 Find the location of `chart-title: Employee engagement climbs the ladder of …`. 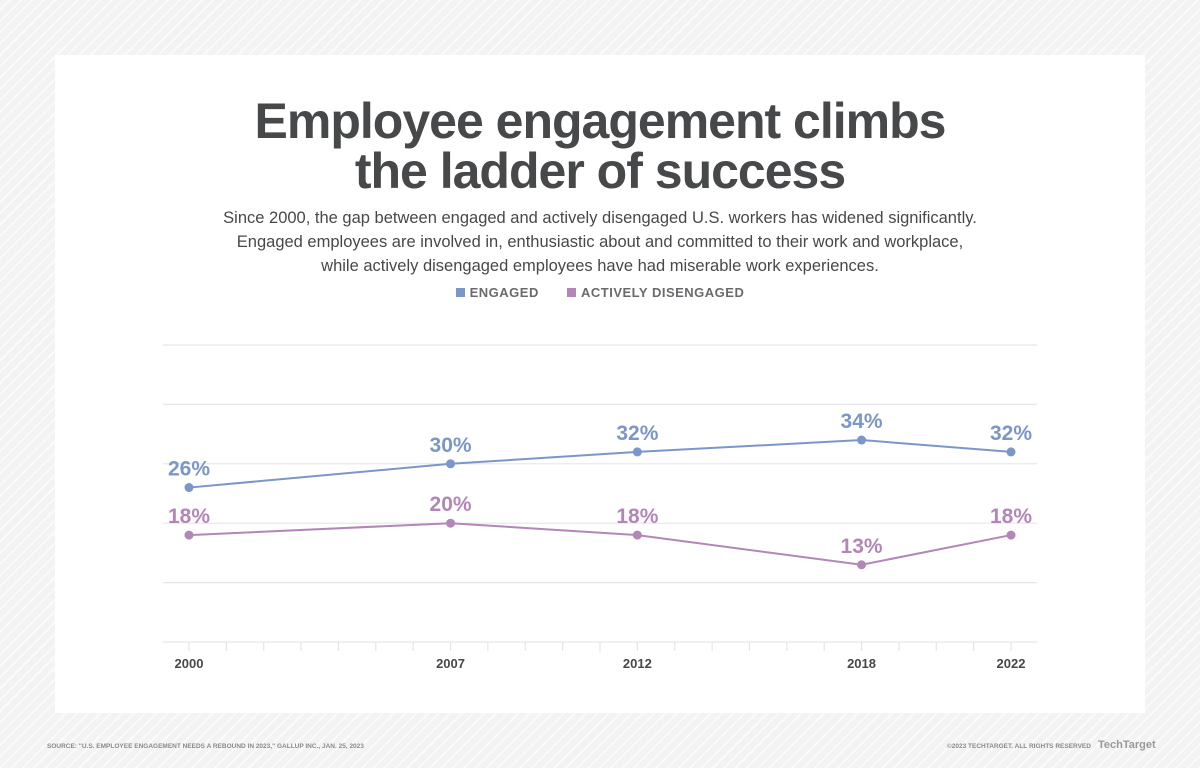

chart-title: Employee engagement climbs the ladder of … is located at coordinates (600, 146).